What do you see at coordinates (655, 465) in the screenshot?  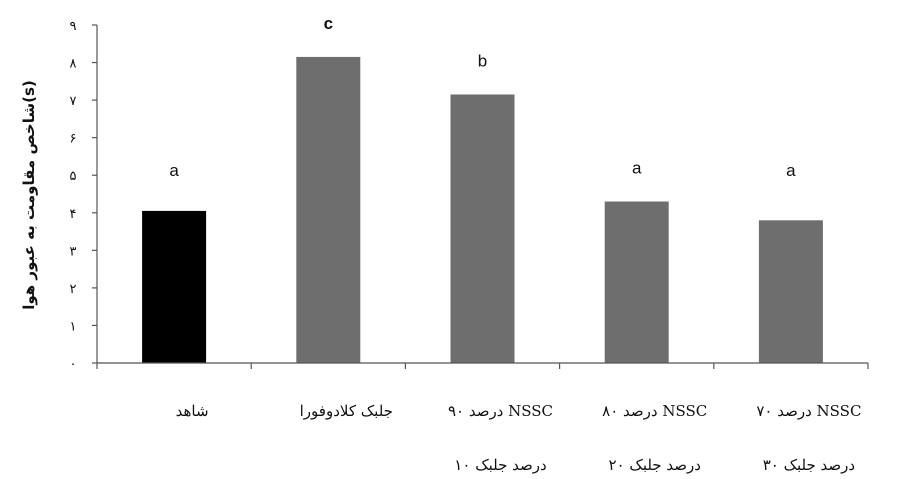 I see `category-label-line2: ۲۰ درصد جلبک` at bounding box center [655, 465].